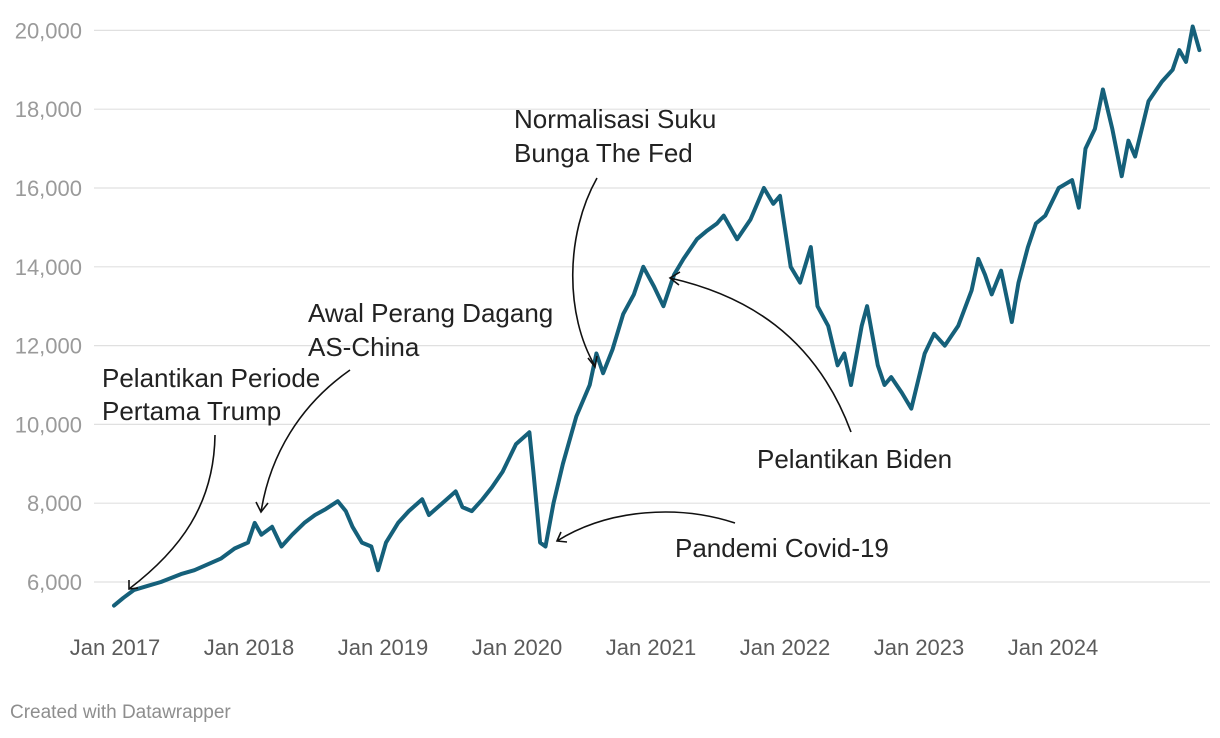  Describe the element at coordinates (54, 582) in the screenshot. I see `y-tick-label: 6,000` at that location.